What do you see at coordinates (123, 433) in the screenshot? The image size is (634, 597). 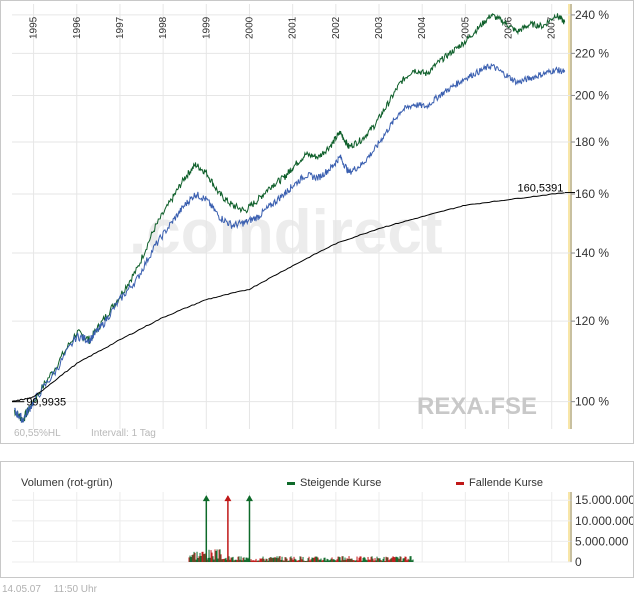 I see `footnote-interval: Intervall: 1 Tag` at bounding box center [123, 433].